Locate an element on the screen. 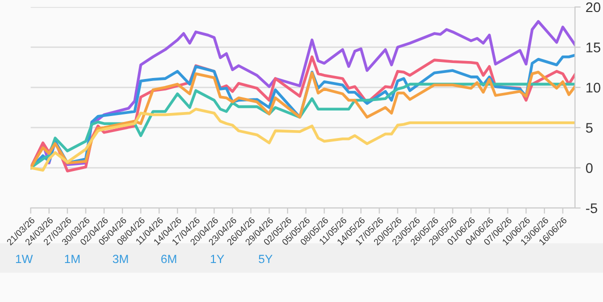 This screenshot has height=302, width=603. y-tick-label: 10 is located at coordinates (593, 87).